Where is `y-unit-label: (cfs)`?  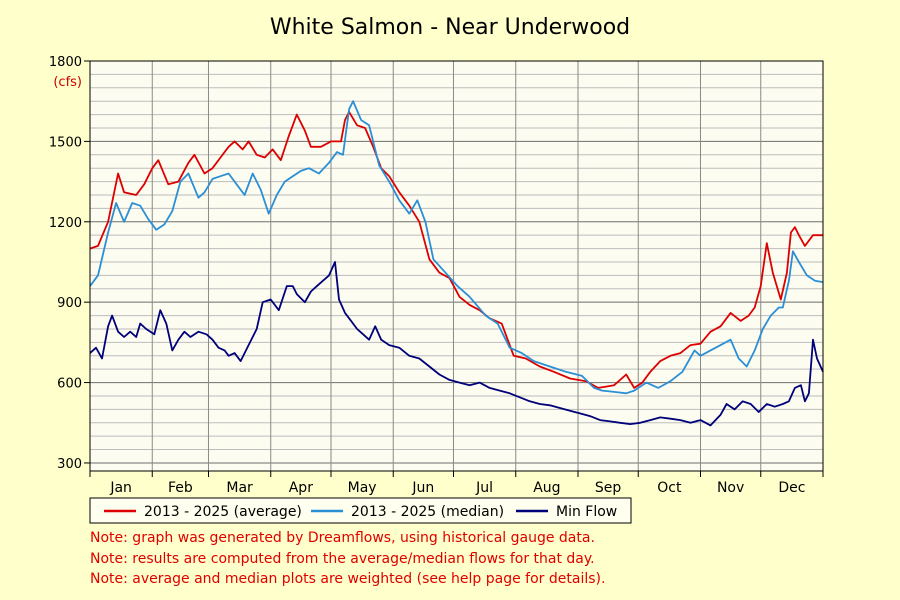
y-unit-label: (cfs) is located at coordinates (67, 82).